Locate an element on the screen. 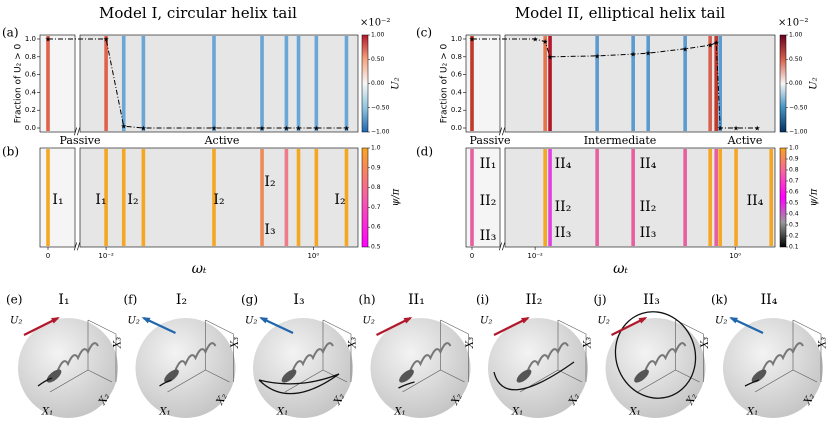 The width and height of the screenshot is (830, 426). regime-label: I₁ is located at coordinates (57, 200).